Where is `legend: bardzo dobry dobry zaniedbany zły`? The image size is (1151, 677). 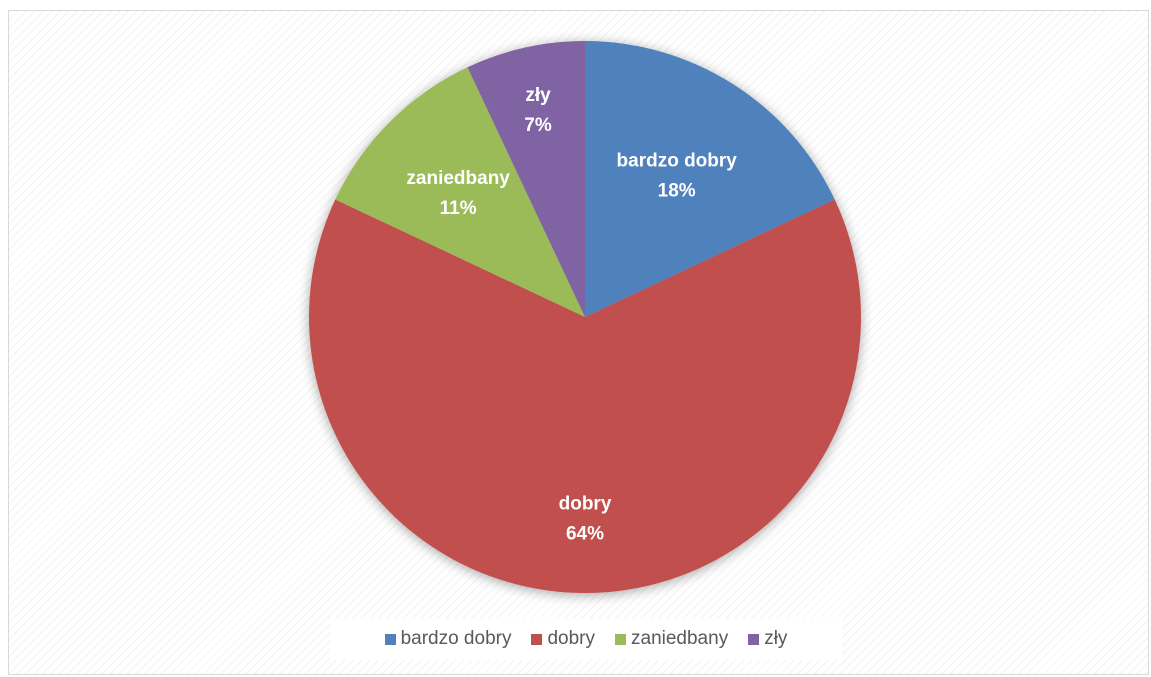
legend: bardzo dobry dobry zaniedbany zły is located at coordinates (586, 639).